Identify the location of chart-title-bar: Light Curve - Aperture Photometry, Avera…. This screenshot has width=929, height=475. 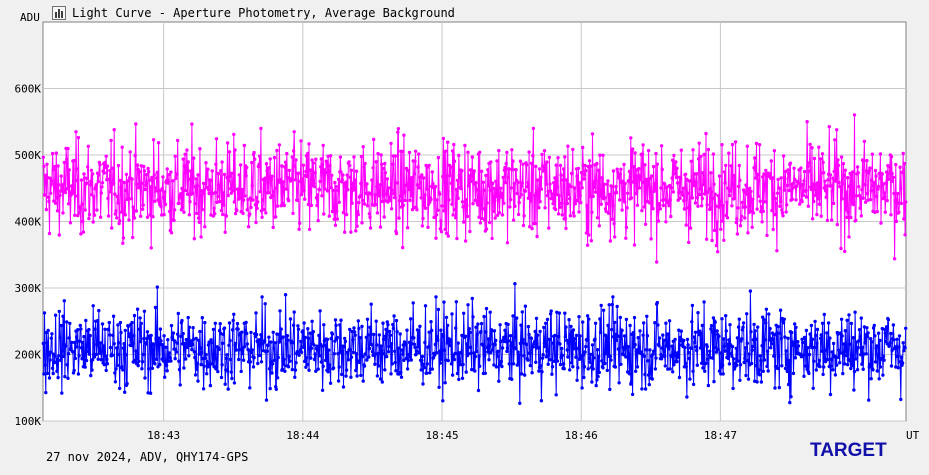
(253, 13).